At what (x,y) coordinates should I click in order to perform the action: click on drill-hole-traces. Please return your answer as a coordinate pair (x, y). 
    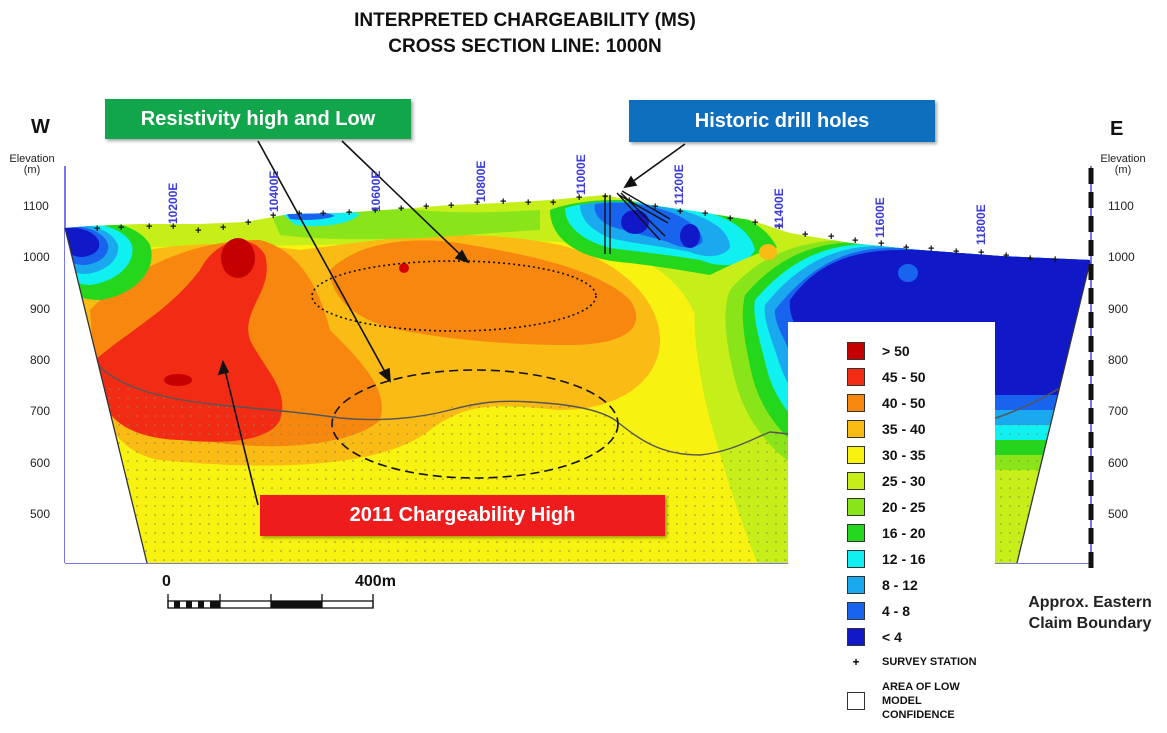
    Looking at the image, I should click on (637, 222).